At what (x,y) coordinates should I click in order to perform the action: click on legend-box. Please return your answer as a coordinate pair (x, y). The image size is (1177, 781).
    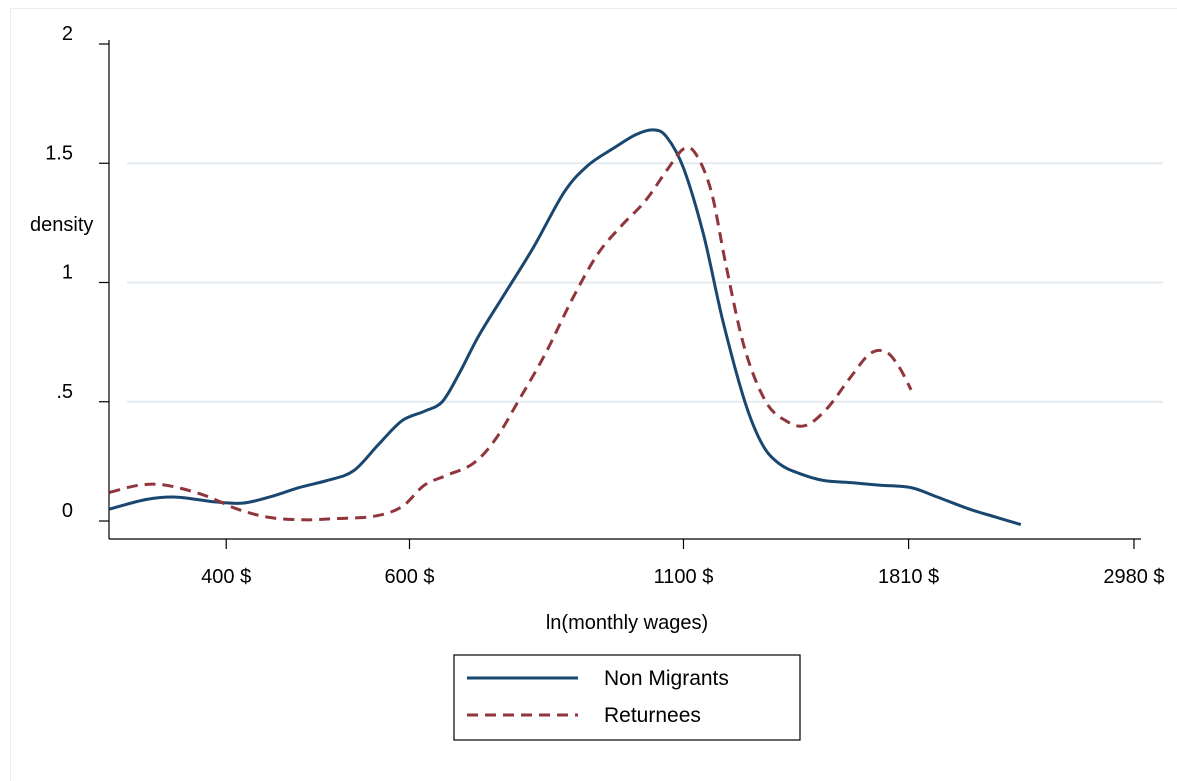
    Looking at the image, I should click on (627, 697).